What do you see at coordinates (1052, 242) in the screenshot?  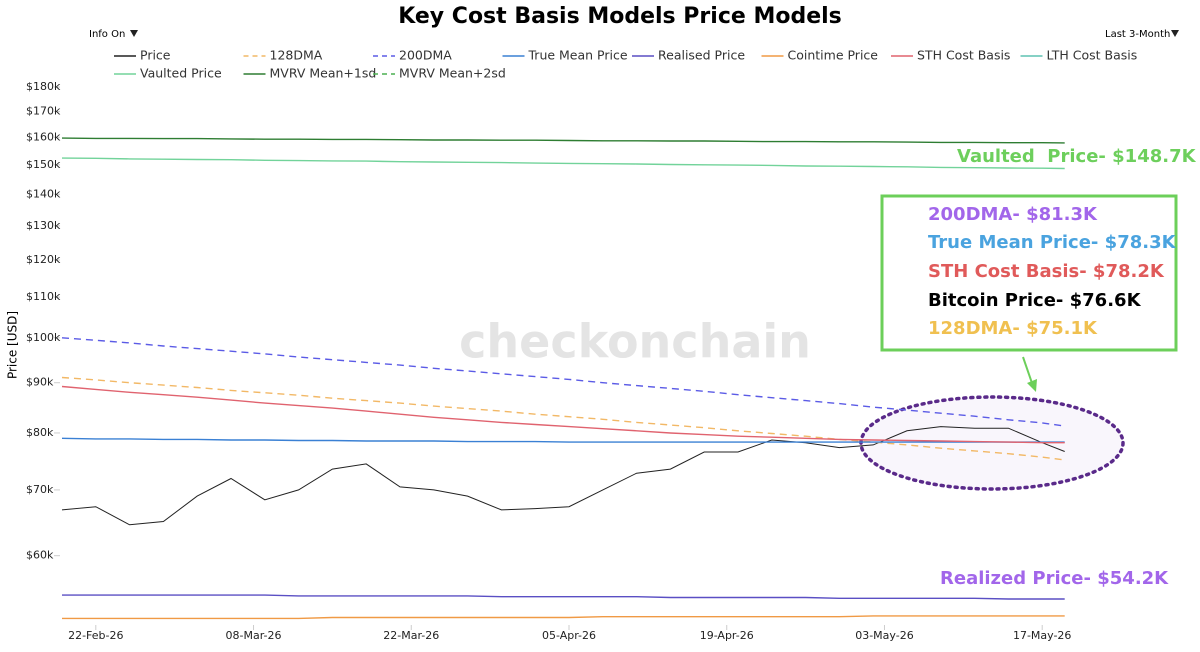 I see `annotation: True Mean Price- $78.3K` at bounding box center [1052, 242].